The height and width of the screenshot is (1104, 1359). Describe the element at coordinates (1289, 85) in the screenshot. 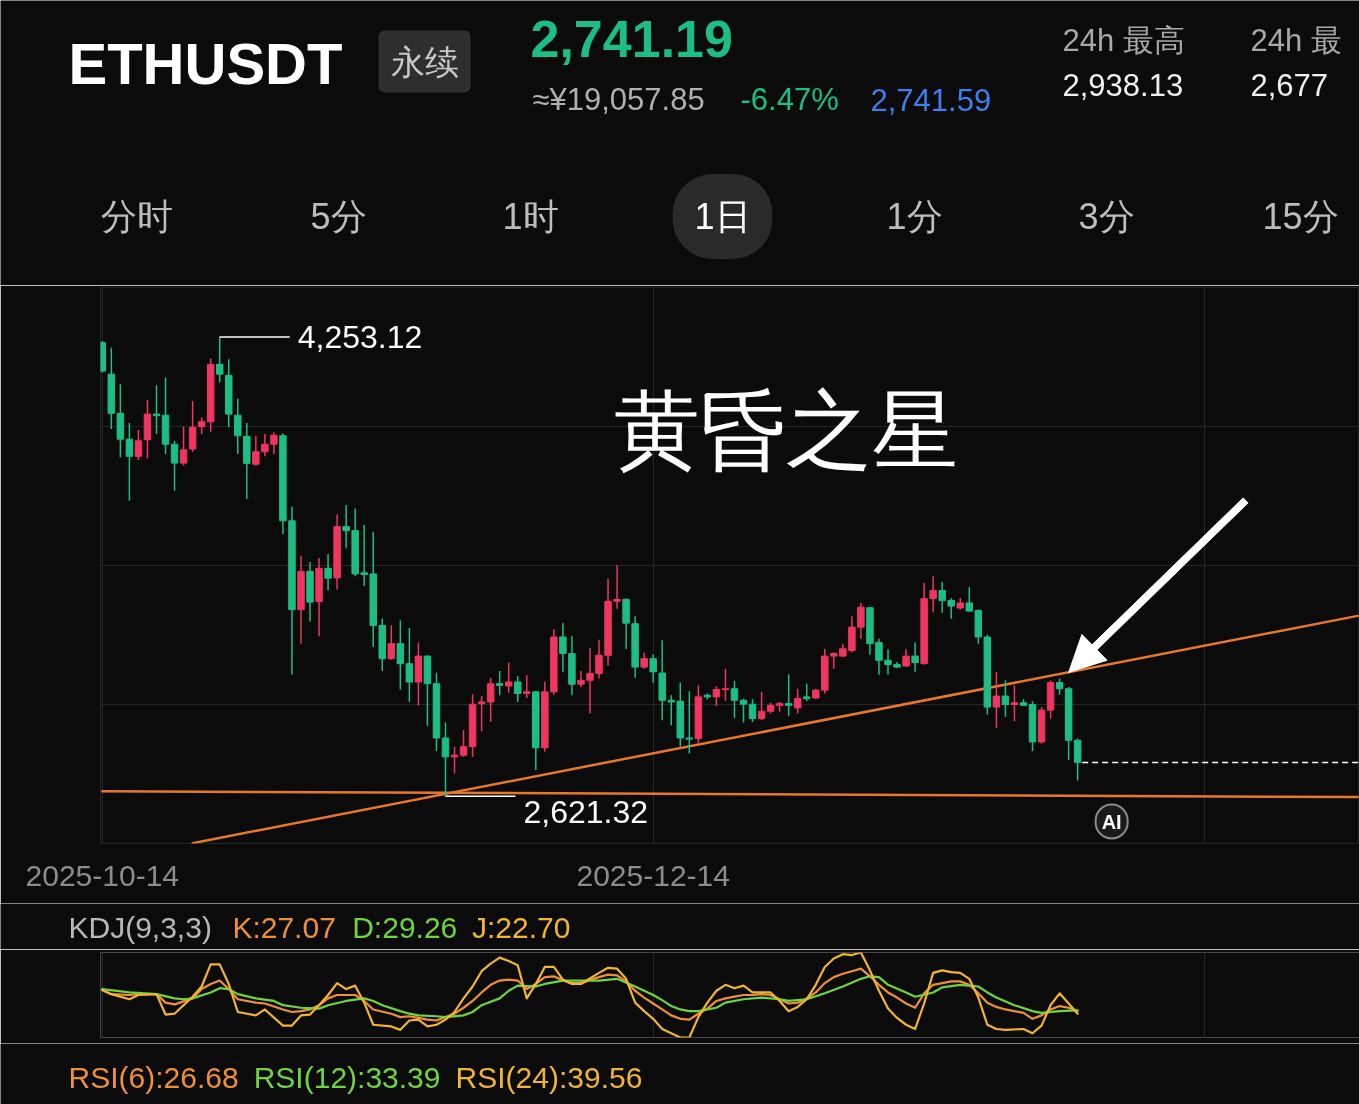

I see `text: 2,677` at that location.